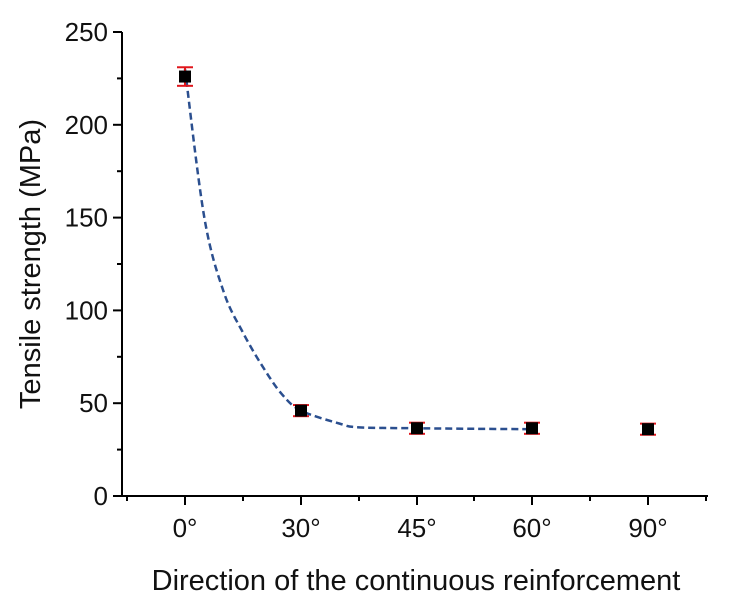  Describe the element at coordinates (531, 528) in the screenshot. I see `x-tick-label: 60°` at that location.